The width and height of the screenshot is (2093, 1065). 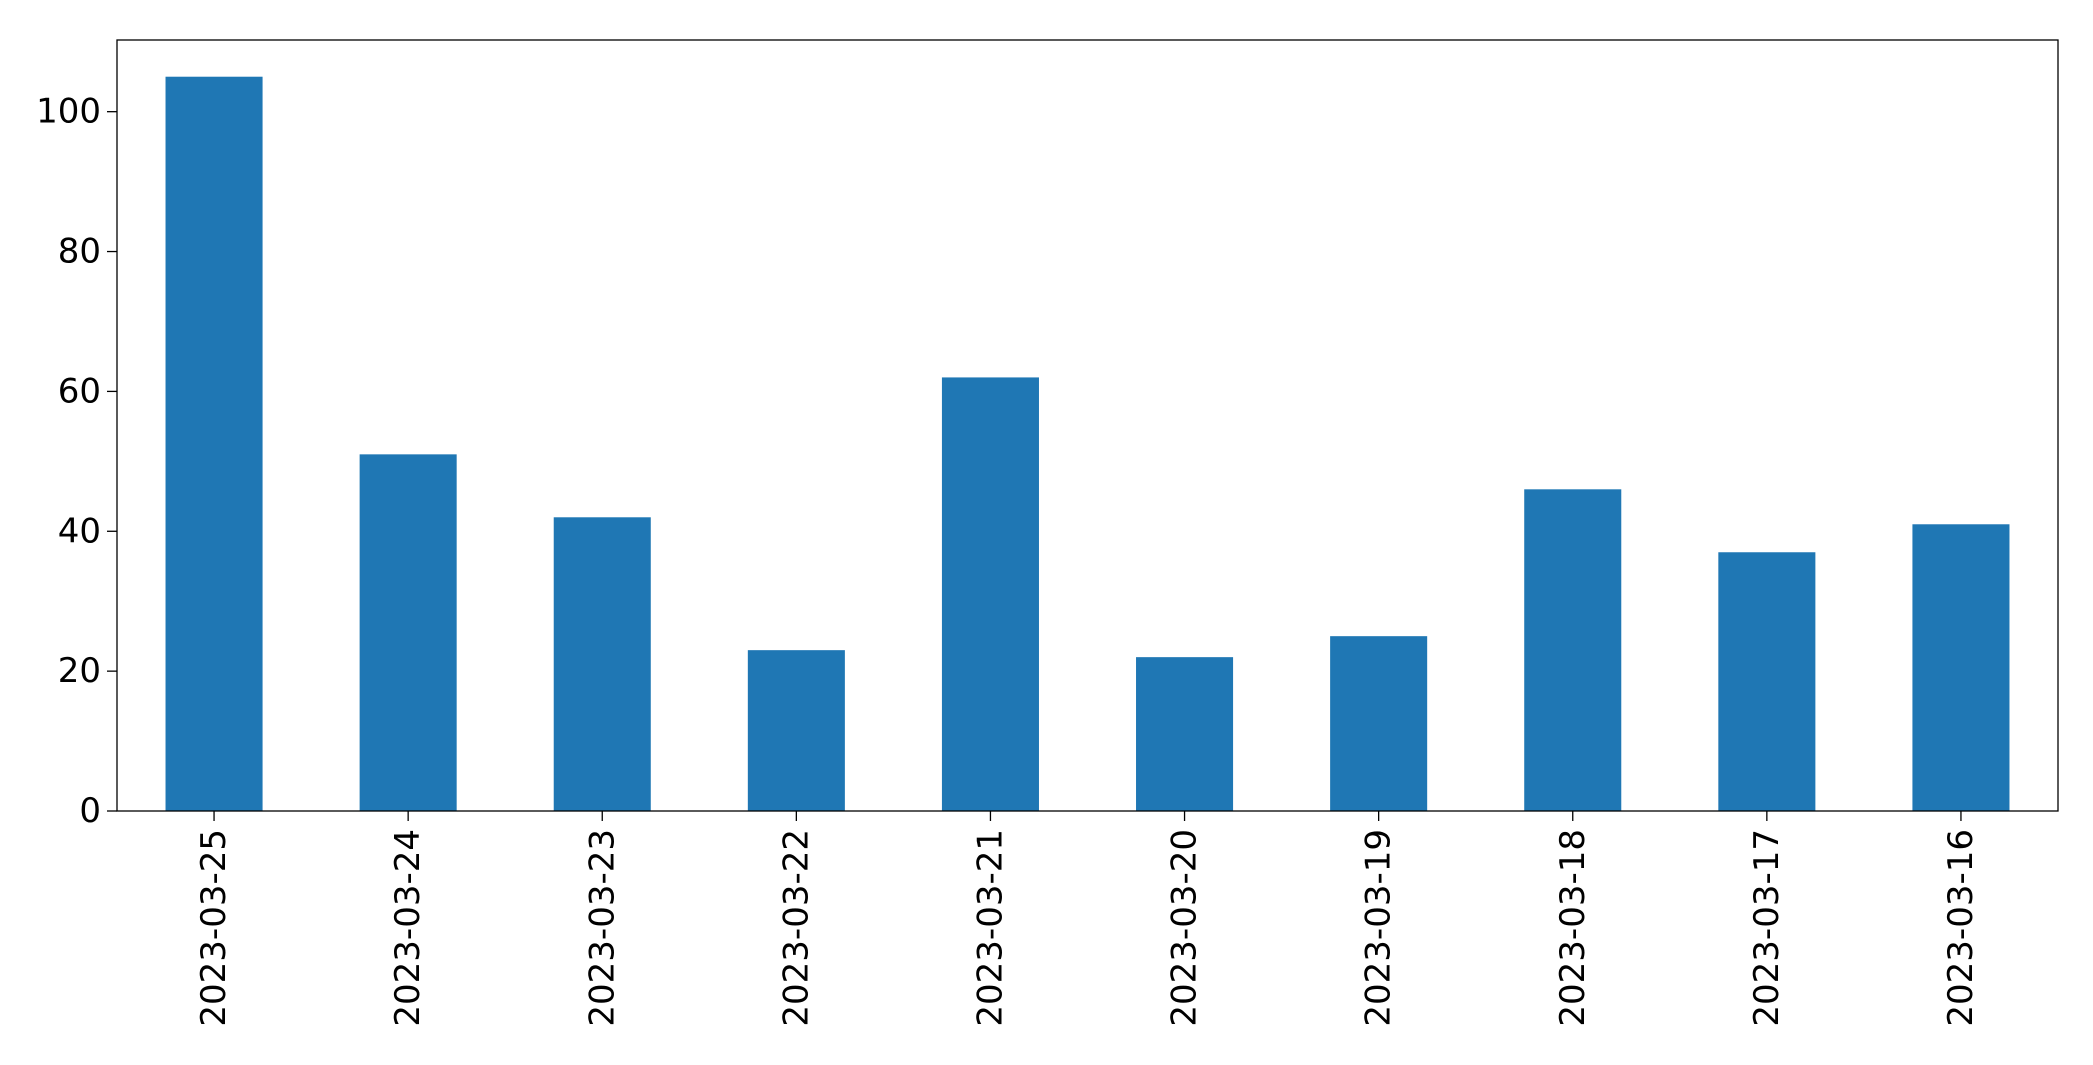 I want to click on x-tick-label: 2023-03-22, so click(x=796, y=928).